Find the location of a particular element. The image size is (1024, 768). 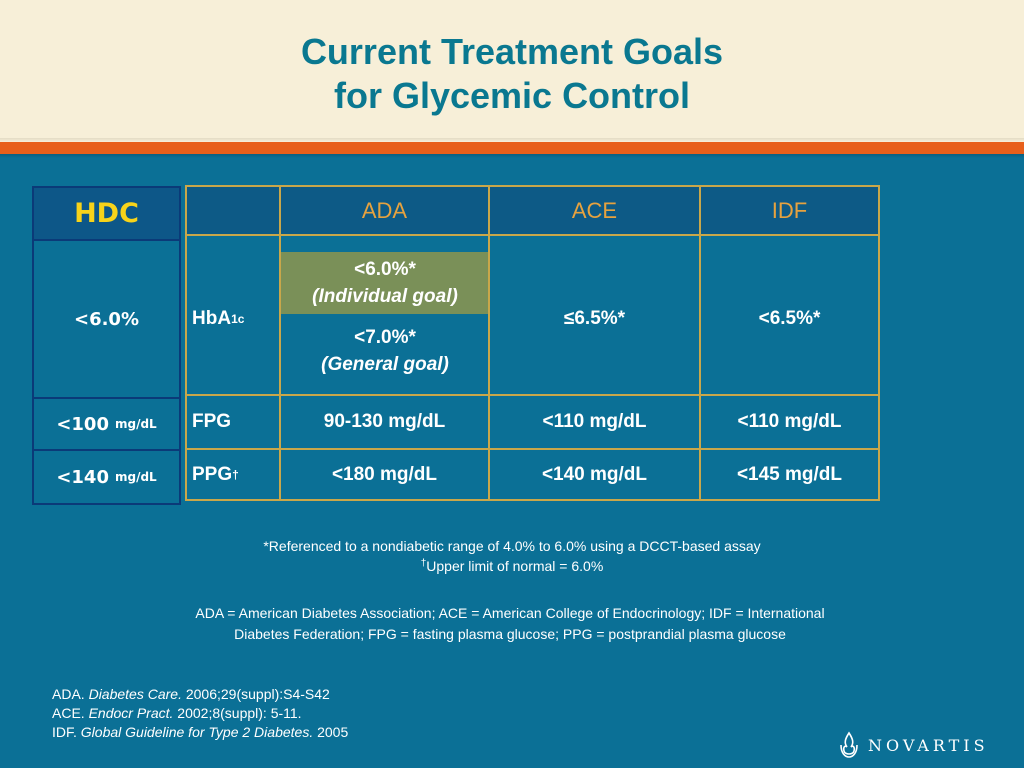

hdc-fpg-value: <100 is located at coordinates (82, 424).